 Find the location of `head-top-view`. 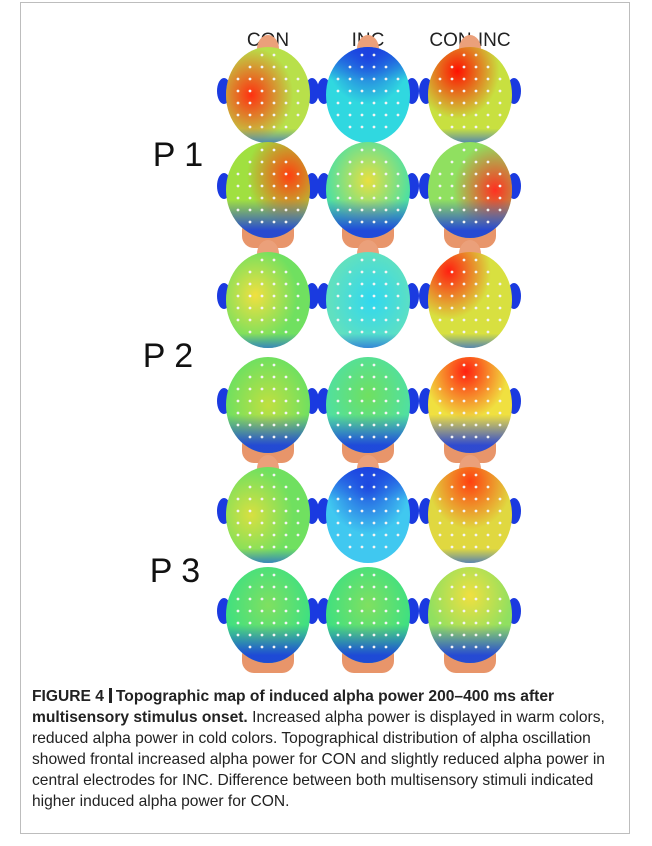

head-top-view is located at coordinates (470, 294).